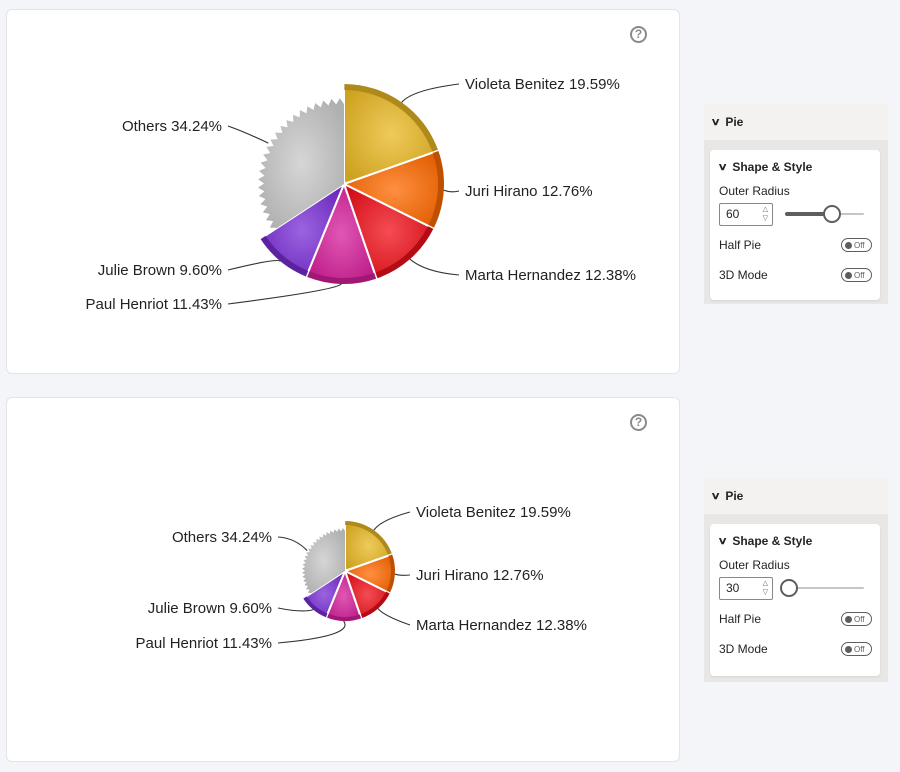 The width and height of the screenshot is (900, 772). What do you see at coordinates (733, 213) in the screenshot?
I see `outer-radius-value: 60` at bounding box center [733, 213].